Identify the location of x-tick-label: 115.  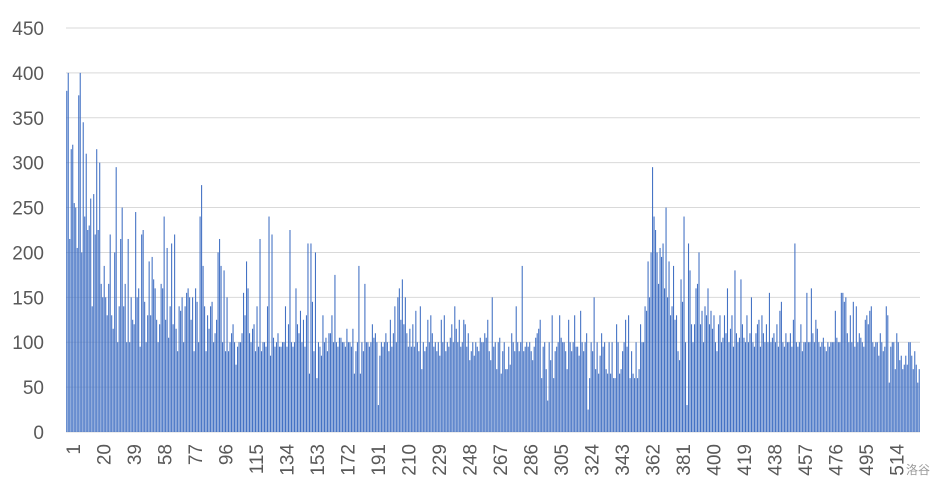
(257, 459).